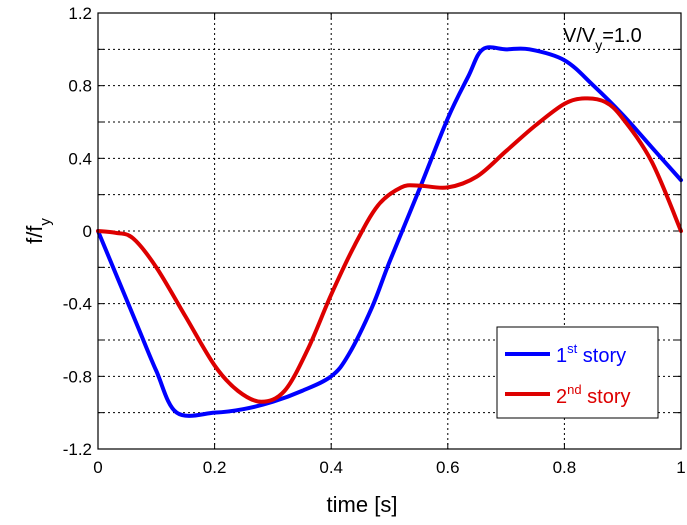 The height and width of the screenshot is (525, 687). Describe the element at coordinates (561, 397) in the screenshot. I see `legend-2nd-main: 2` at that location.